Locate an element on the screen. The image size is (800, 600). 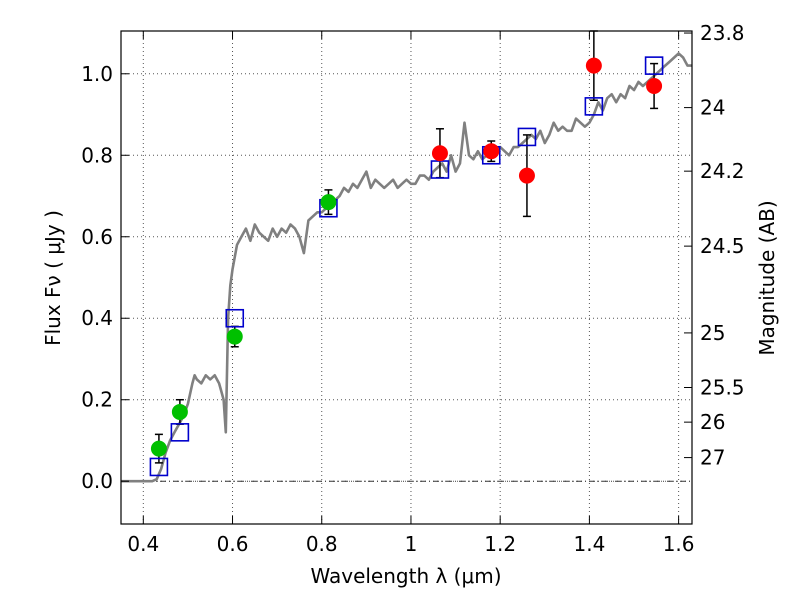
y-tick-label: 0.8 is located at coordinates (97, 155).